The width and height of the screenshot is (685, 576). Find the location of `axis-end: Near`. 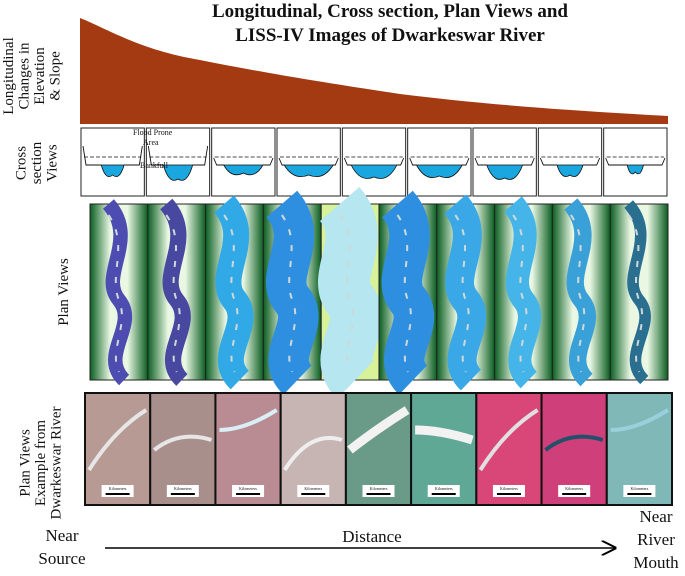

axis-end: Near is located at coordinates (655, 516).